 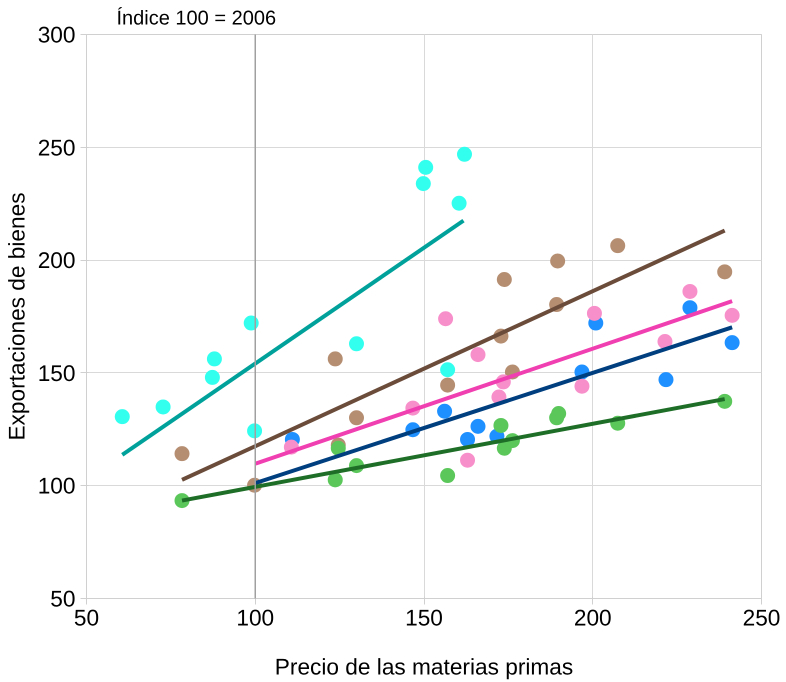 I want to click on x-axis-title: Precio de las materias primas, so click(x=424, y=667).